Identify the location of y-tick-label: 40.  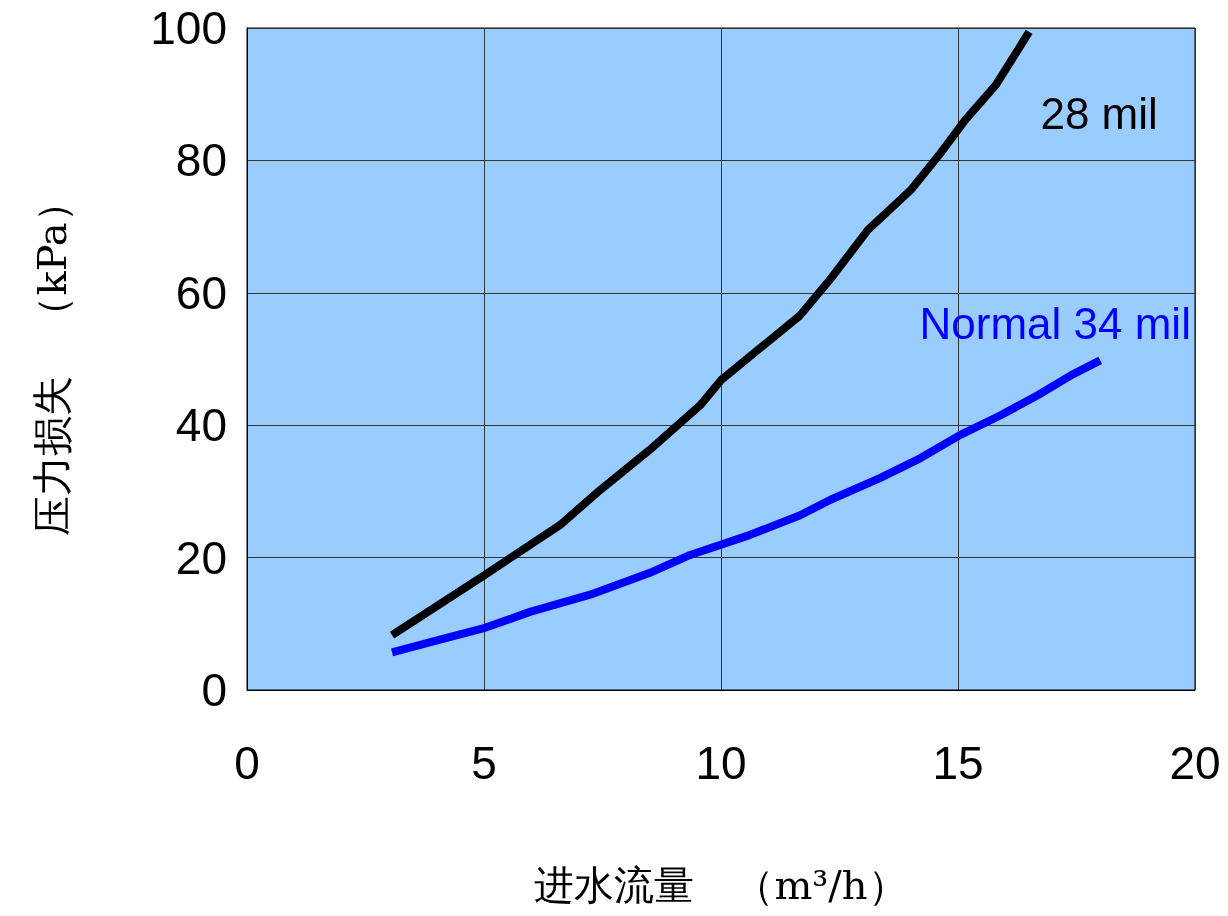
(201, 425).